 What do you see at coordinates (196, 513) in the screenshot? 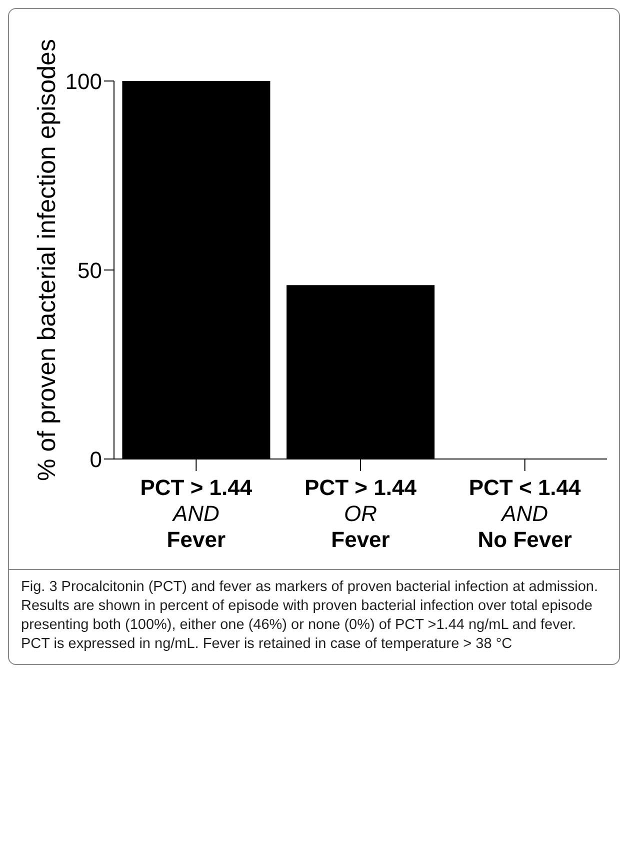
I see `x-tick-label: PCT > 1.44 AND Fever` at bounding box center [196, 513].